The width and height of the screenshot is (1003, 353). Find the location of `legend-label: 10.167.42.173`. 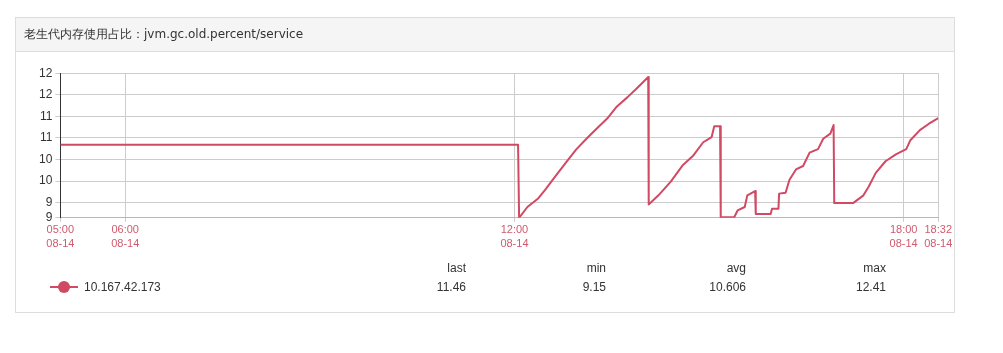

legend-label: 10.167.42.173 is located at coordinates (122, 287).